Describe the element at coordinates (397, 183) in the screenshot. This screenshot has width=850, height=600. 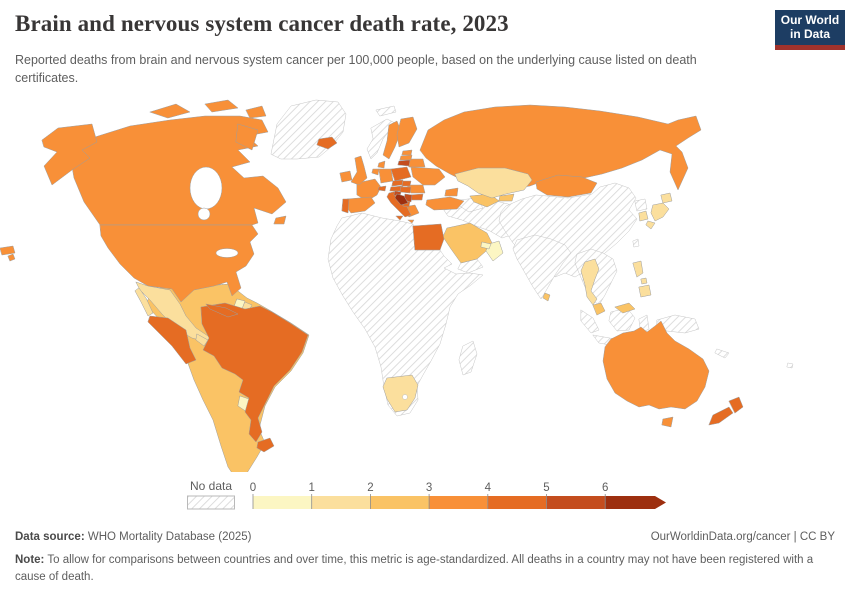
I see `country-czechia` at that location.